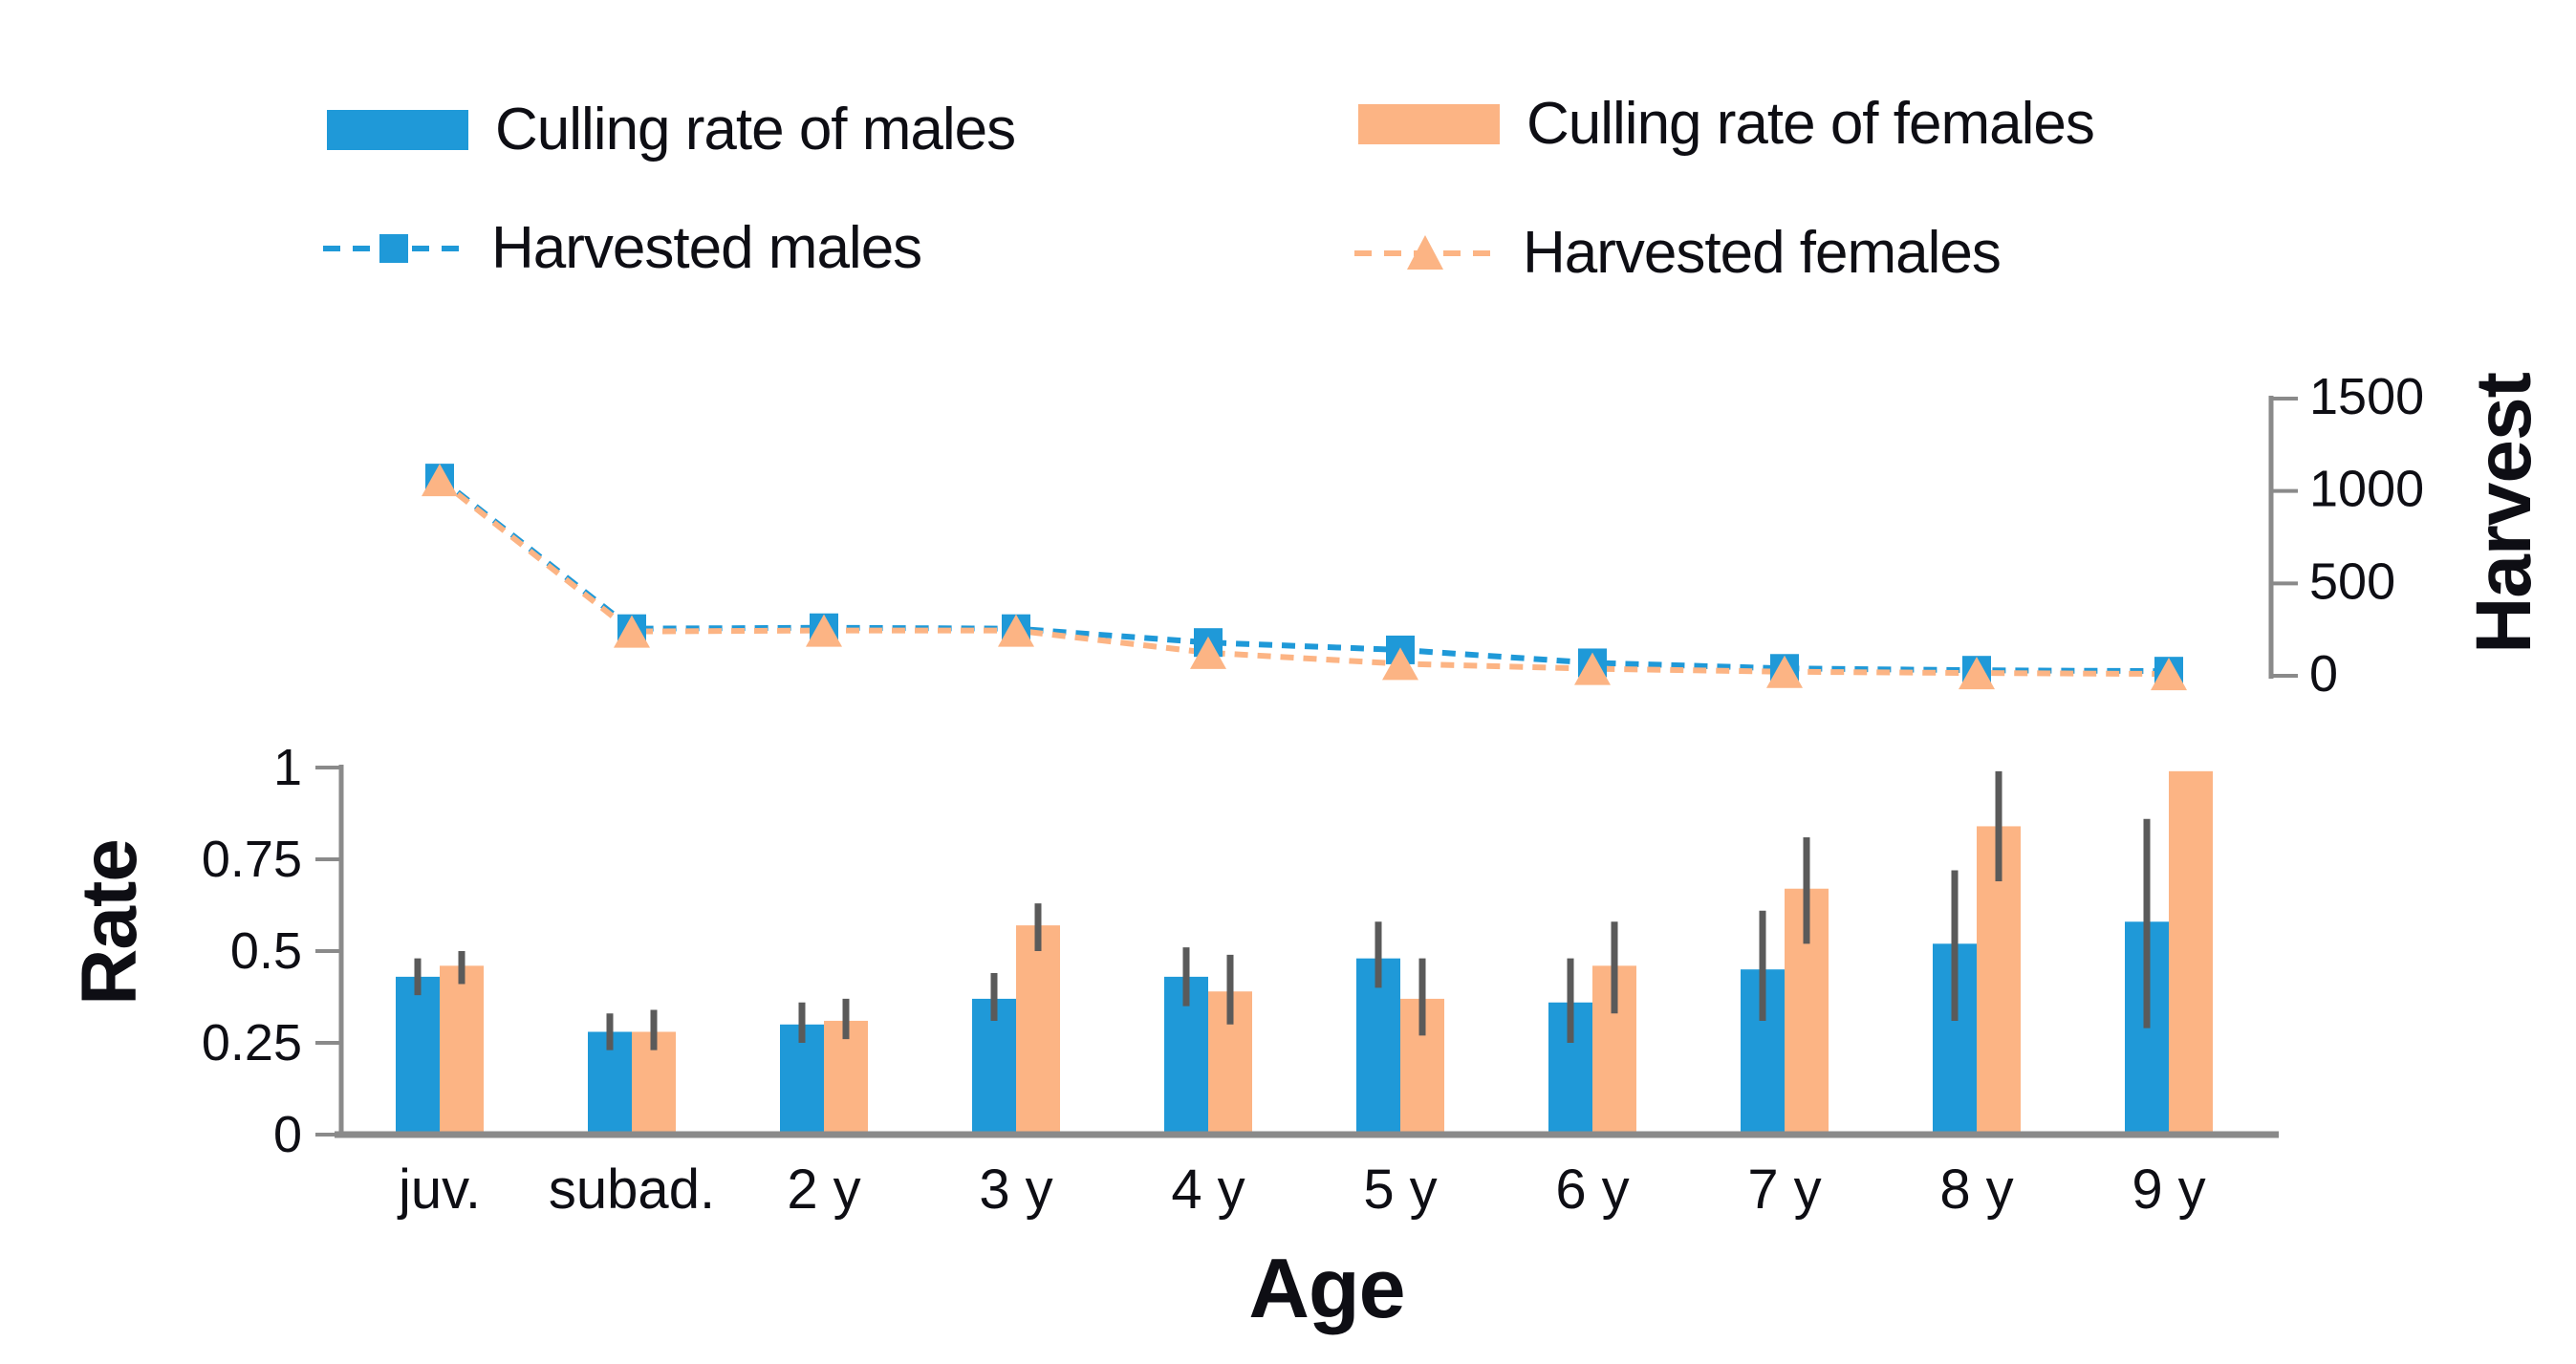  I want to click on triangle-marker-6y, so click(1592, 668).